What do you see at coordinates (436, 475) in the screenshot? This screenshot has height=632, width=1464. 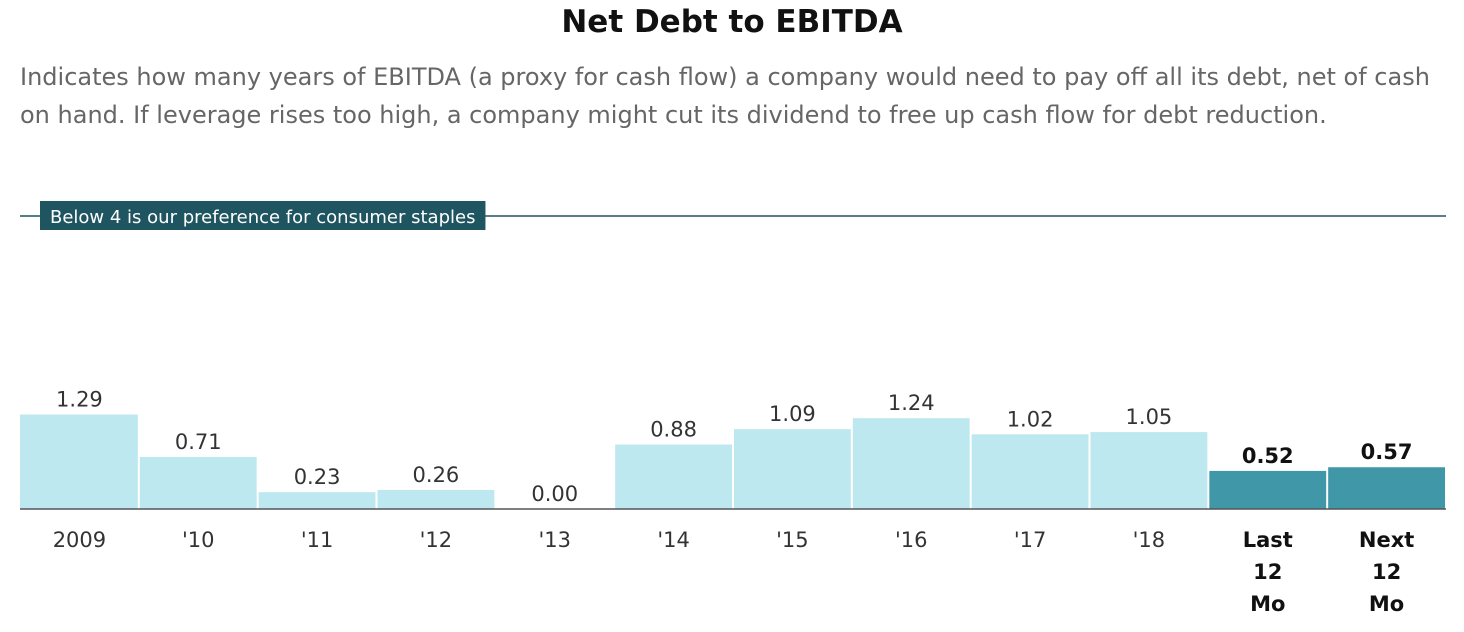 I see `value-label-3: 0.26` at bounding box center [436, 475].